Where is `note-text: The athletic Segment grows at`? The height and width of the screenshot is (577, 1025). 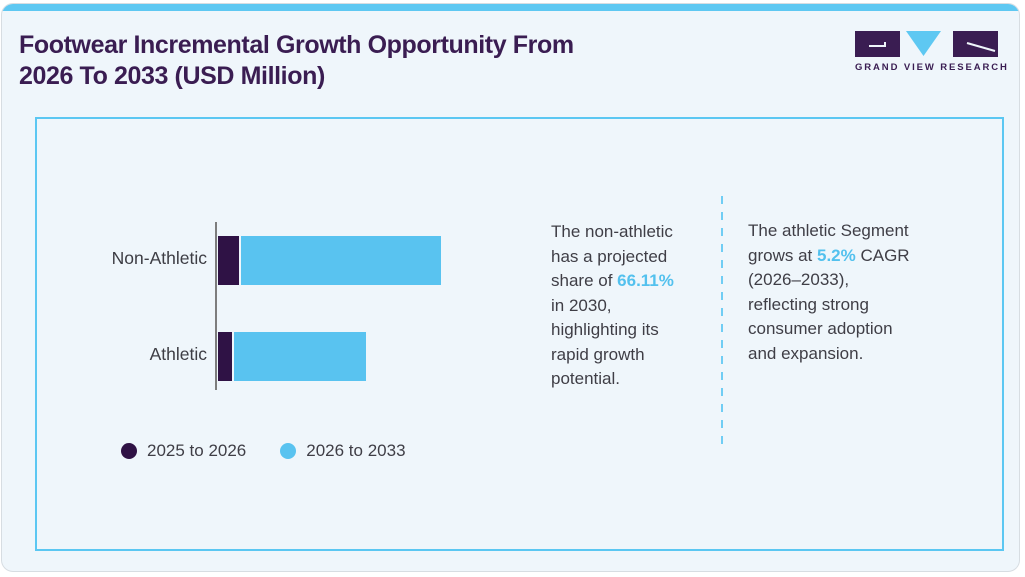 note-text: The athletic Segment grows at is located at coordinates (828, 243).